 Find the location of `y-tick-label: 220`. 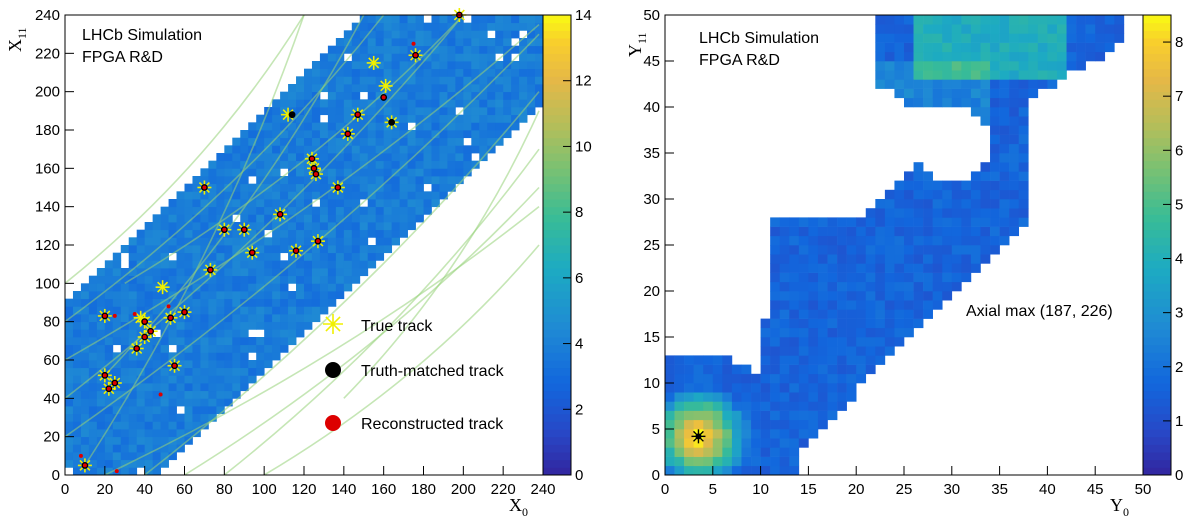

y-tick-label: 220 is located at coordinates (47, 53).